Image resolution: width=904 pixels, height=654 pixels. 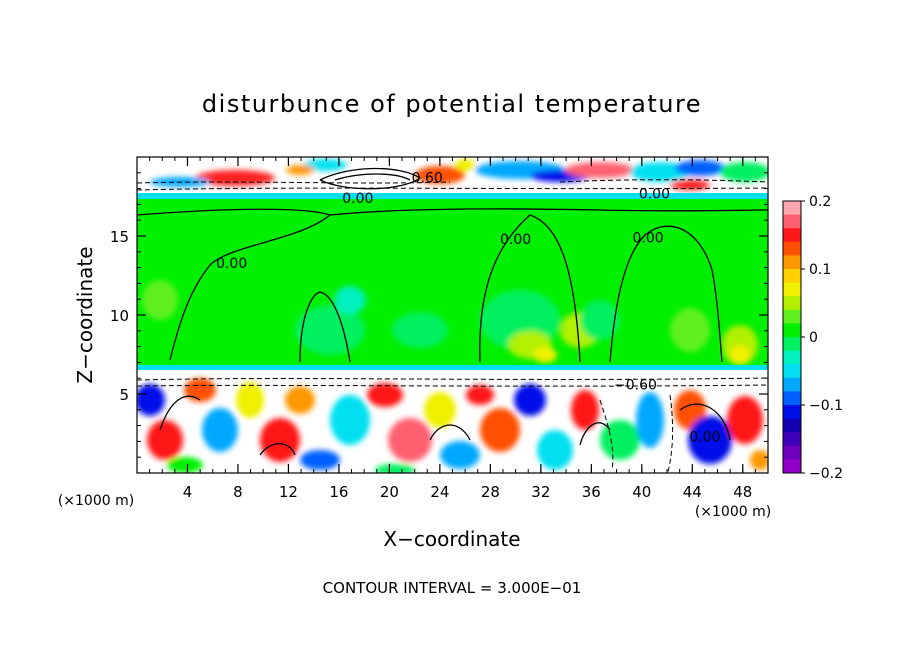 I want to click on x-unit-right: (×1000 m), so click(x=733, y=512).